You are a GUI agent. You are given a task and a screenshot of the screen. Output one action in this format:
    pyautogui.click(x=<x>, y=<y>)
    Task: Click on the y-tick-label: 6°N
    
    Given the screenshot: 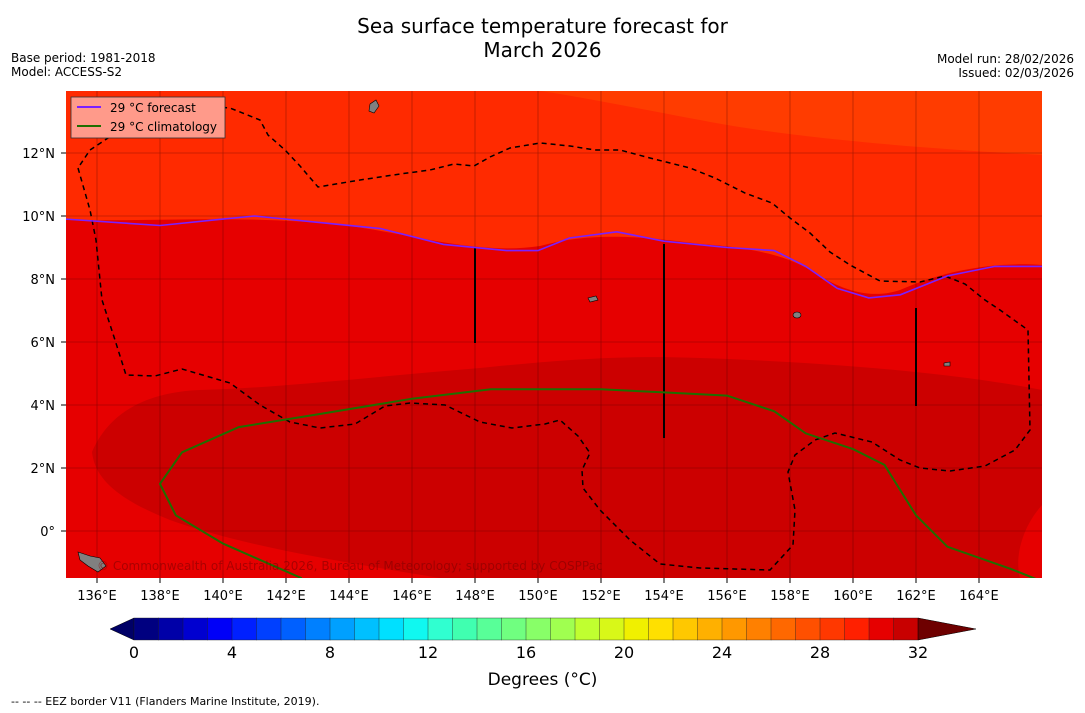 What is the action you would take?
    pyautogui.click(x=43, y=343)
    